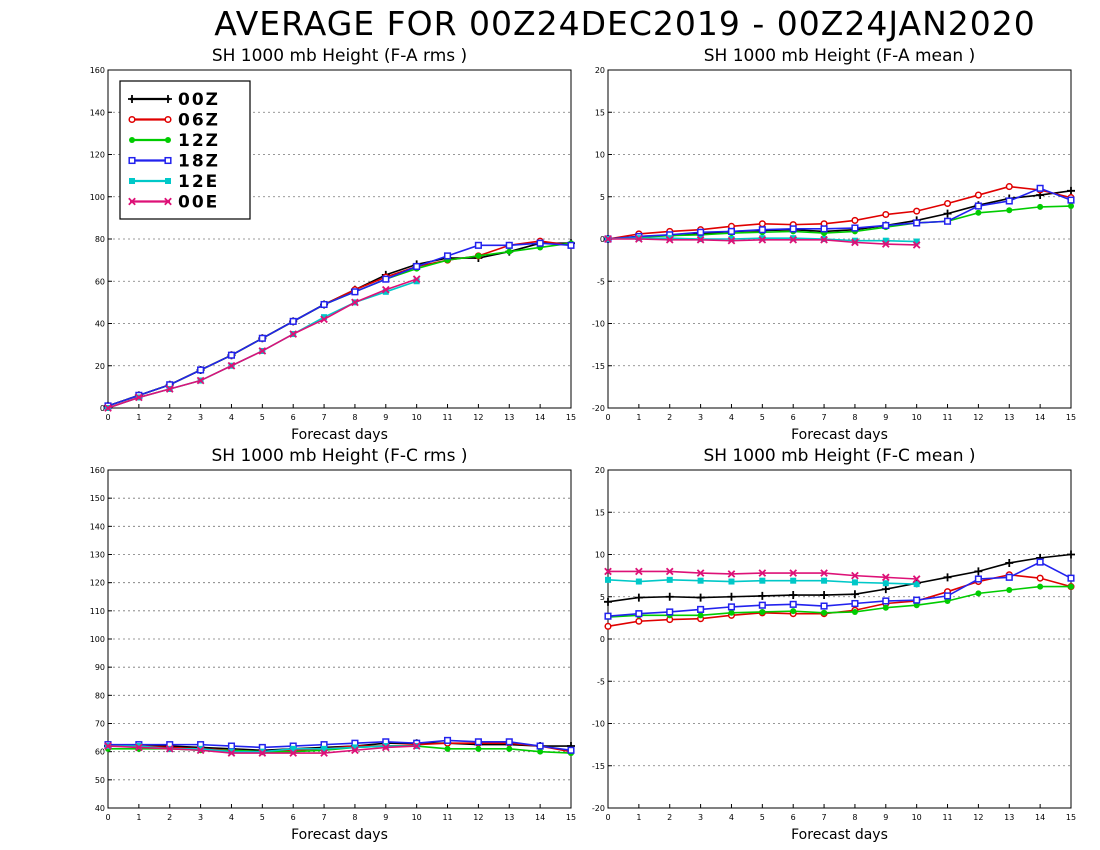 This screenshot has width=1100, height=850. I want to click on series-line-18Z, so click(839, 213).